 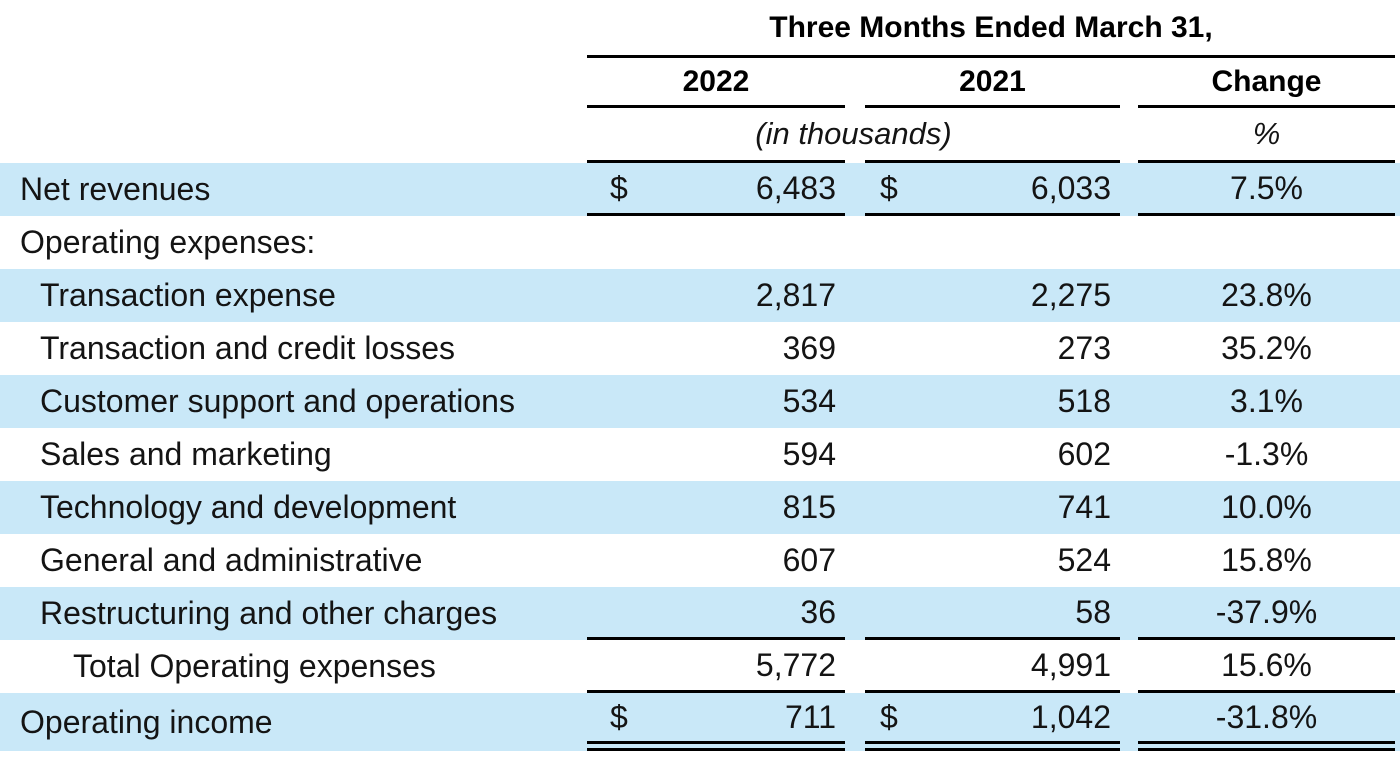 I want to click on value-2022: 534, so click(x=716, y=401).